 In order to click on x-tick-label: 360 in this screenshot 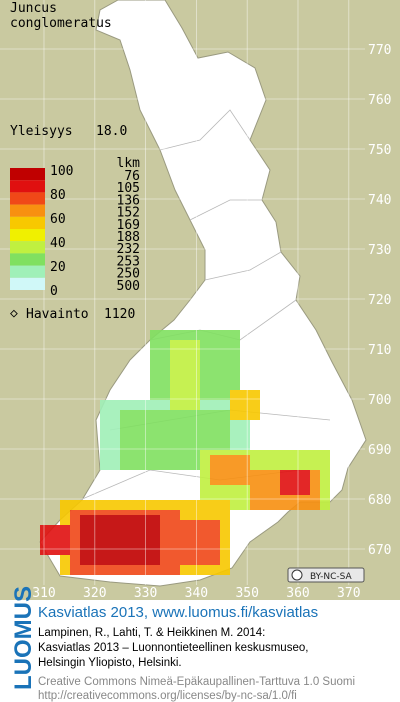, I will do `click(297, 593)`.